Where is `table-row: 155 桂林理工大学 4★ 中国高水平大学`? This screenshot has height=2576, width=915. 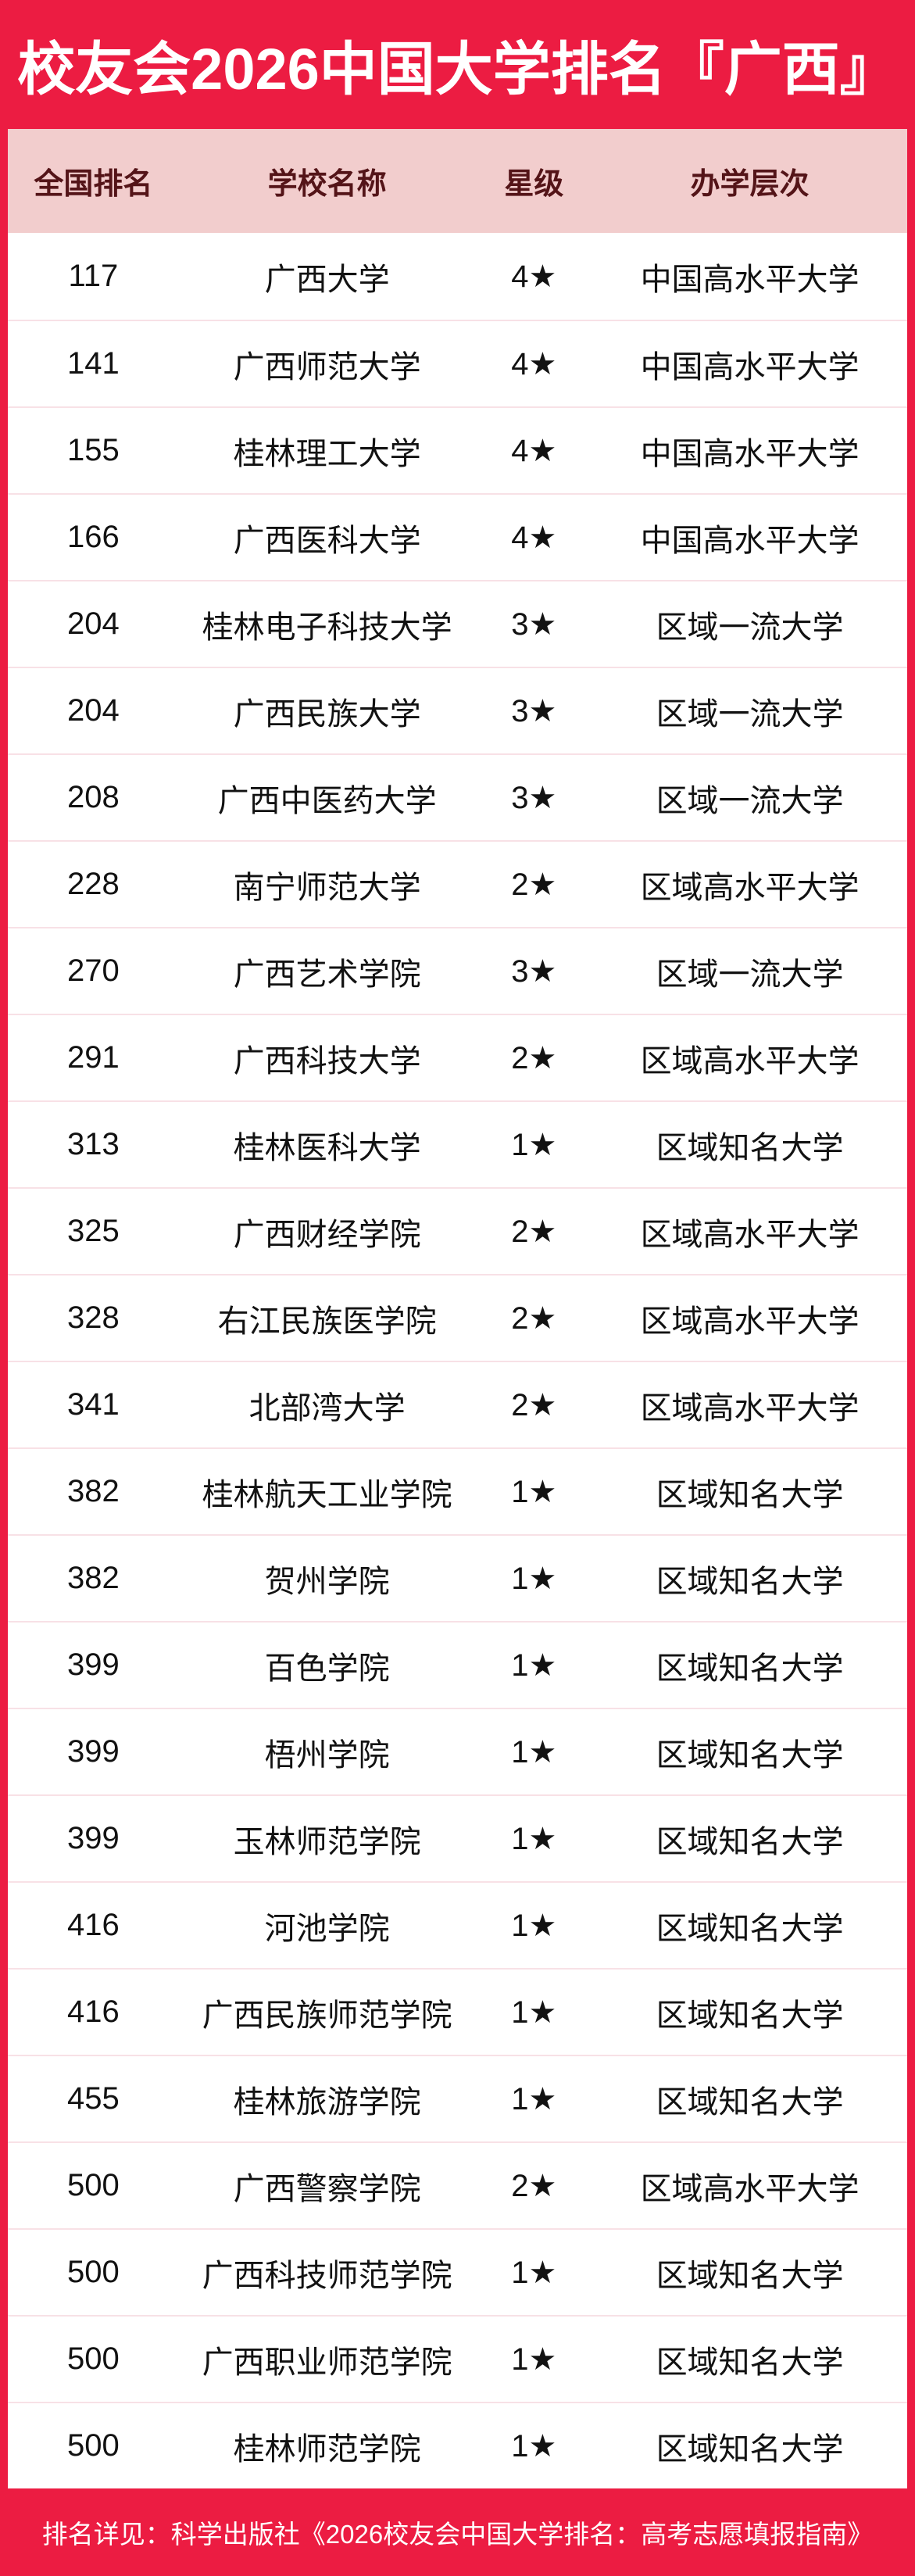 table-row: 155 桂林理工大学 4★ 中国高水平大学 is located at coordinates (457, 449).